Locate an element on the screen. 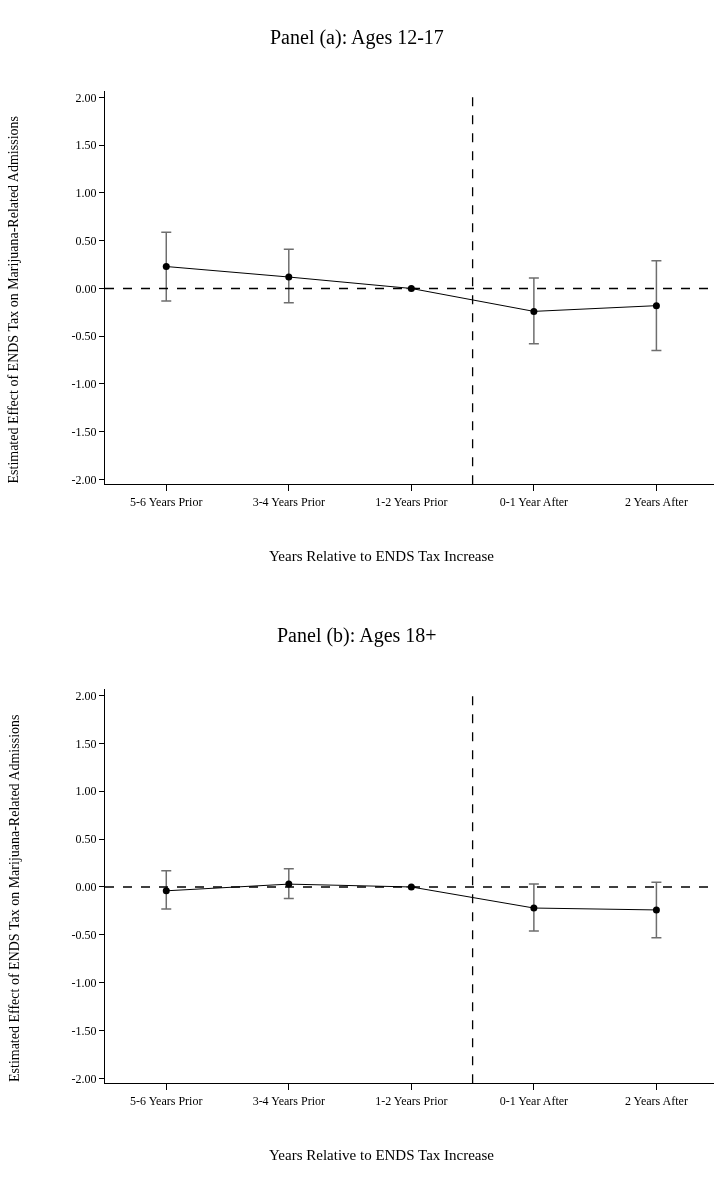 The height and width of the screenshot is (1201, 714). chart-title: Panel (a): Ages 12-17 is located at coordinates (357, 37).